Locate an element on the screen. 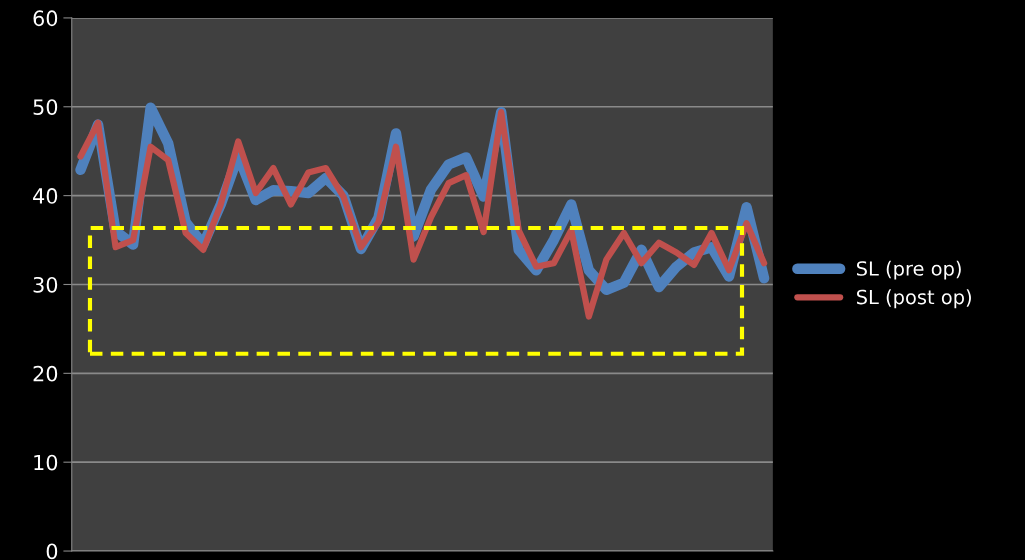  y-tick-label: 0 is located at coordinates (52, 551).